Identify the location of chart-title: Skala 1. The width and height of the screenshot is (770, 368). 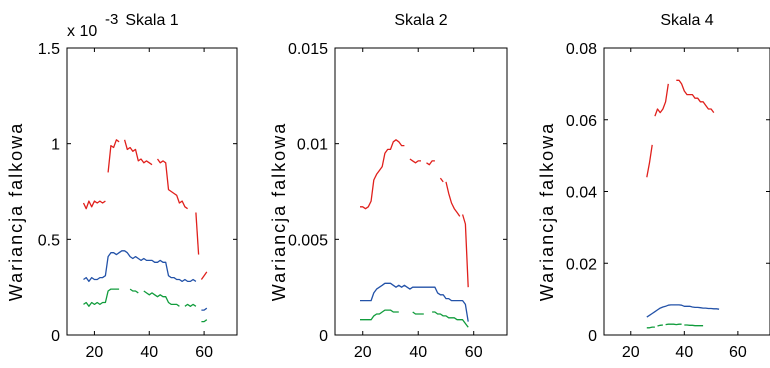
(151, 20).